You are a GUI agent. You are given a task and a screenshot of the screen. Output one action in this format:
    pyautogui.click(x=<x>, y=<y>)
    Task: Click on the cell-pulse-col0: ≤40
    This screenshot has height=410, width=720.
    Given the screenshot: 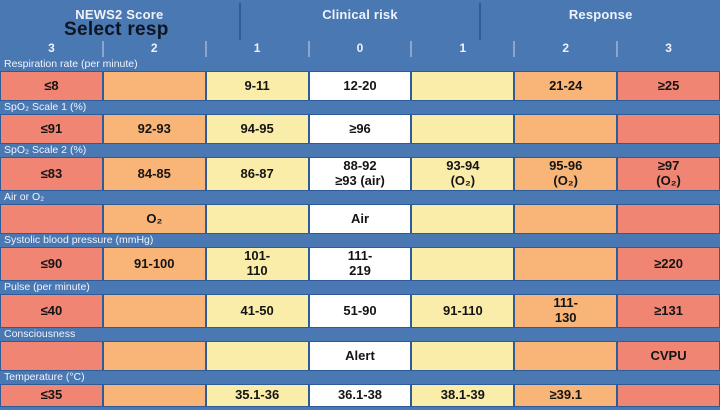 What is the action you would take?
    pyautogui.click(x=51, y=311)
    